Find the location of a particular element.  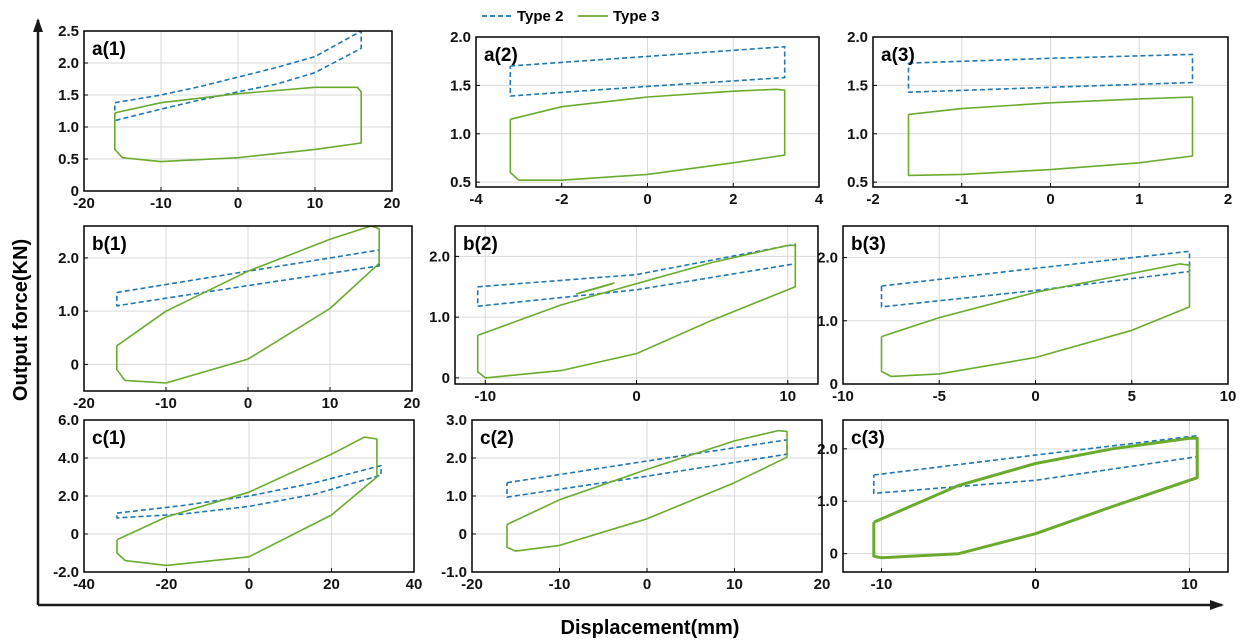

x-tick-label: 4 is located at coordinates (819, 199).